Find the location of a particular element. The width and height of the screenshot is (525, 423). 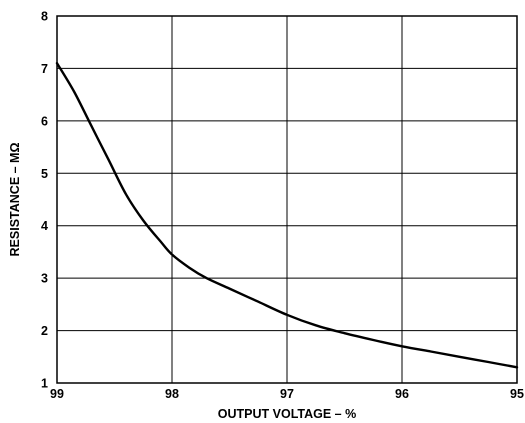

y-axis-title: RESISTANCE – MΩ is located at coordinates (15, 200).